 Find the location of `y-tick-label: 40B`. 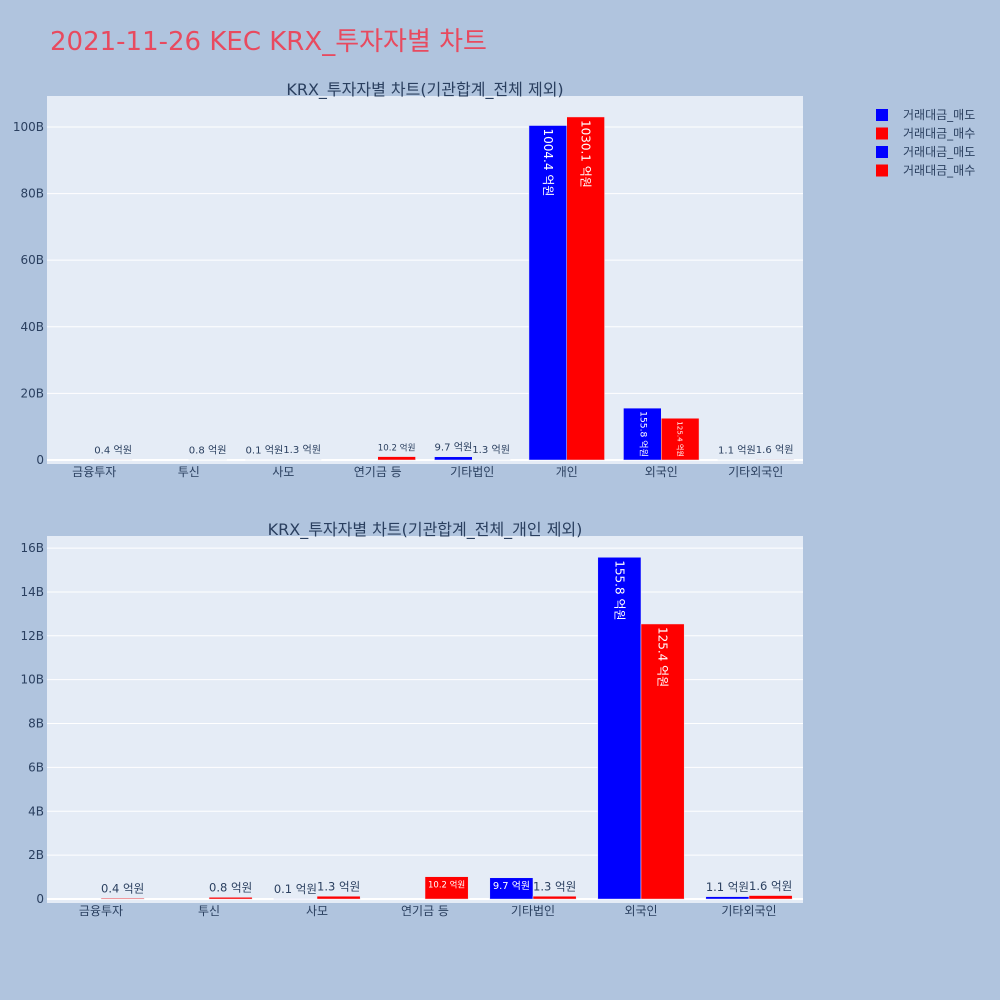

y-tick-label: 40B is located at coordinates (32, 327).